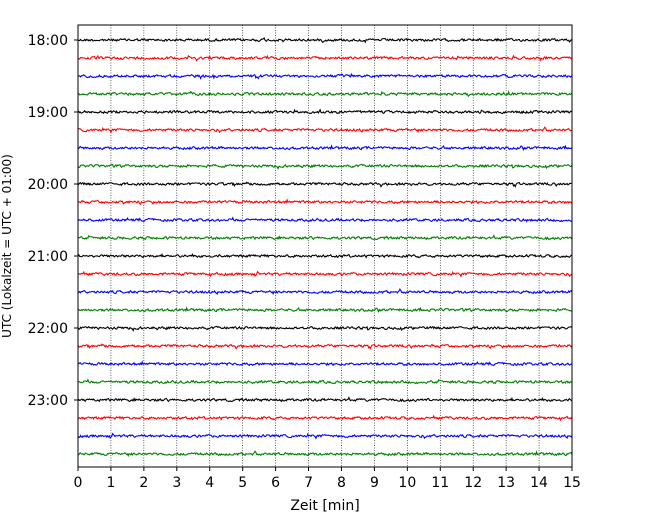 The image size is (650, 520). What do you see at coordinates (308, 483) in the screenshot?
I see `x-tick-label: 7` at bounding box center [308, 483].